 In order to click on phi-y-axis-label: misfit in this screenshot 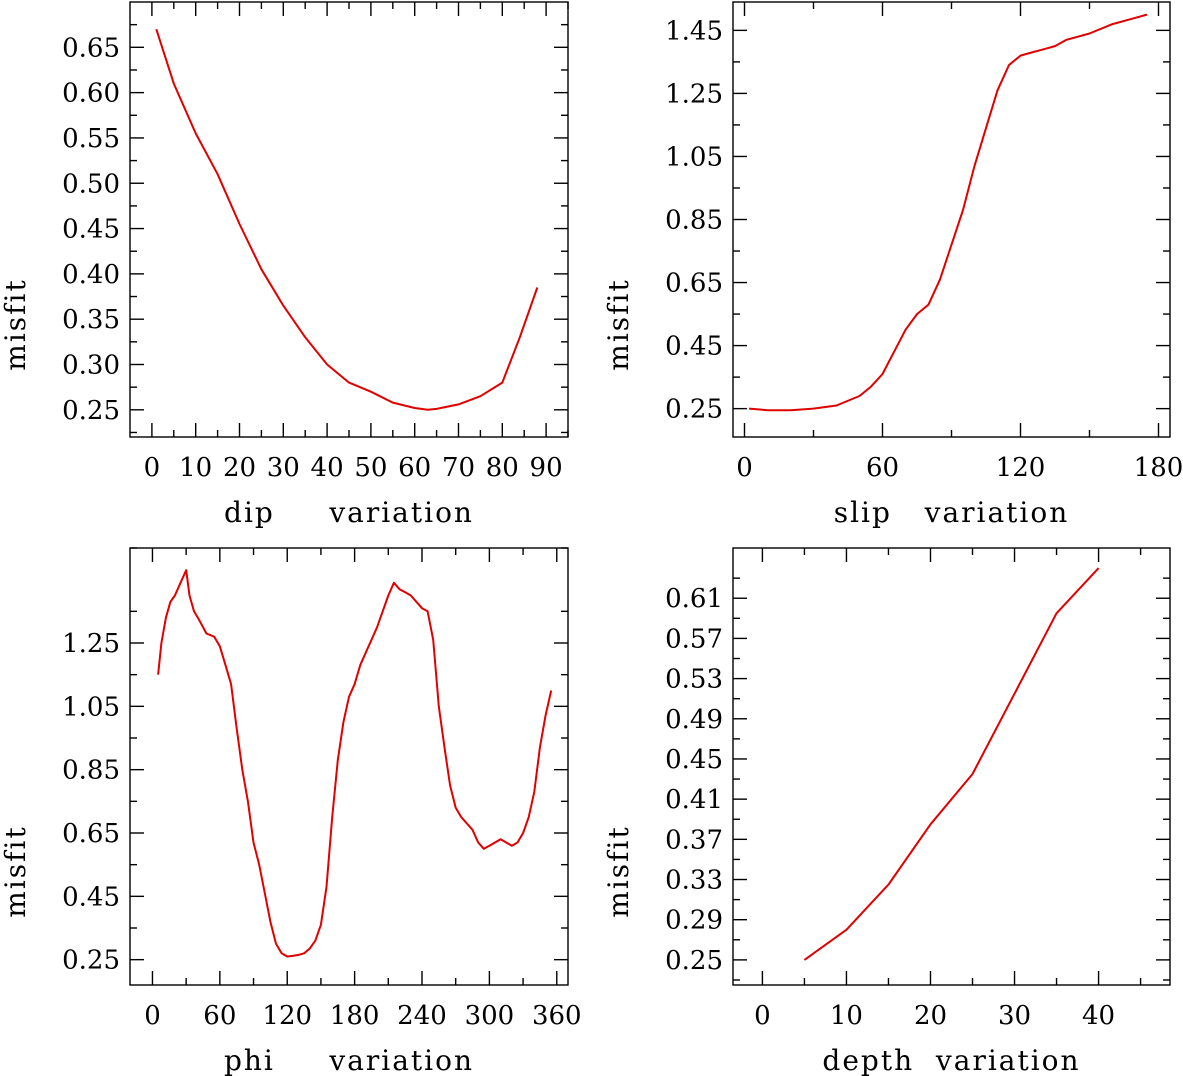, I will do `click(16, 871)`.